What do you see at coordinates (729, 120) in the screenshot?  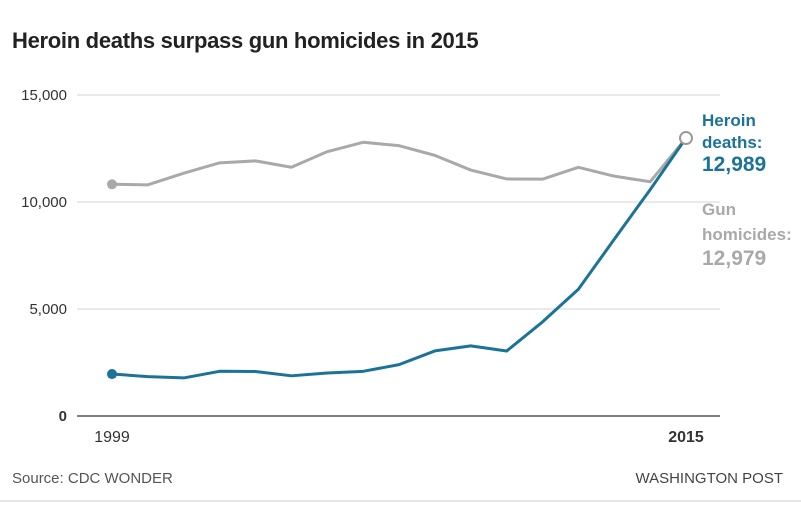 I see `heroin-label: Heroin` at bounding box center [729, 120].